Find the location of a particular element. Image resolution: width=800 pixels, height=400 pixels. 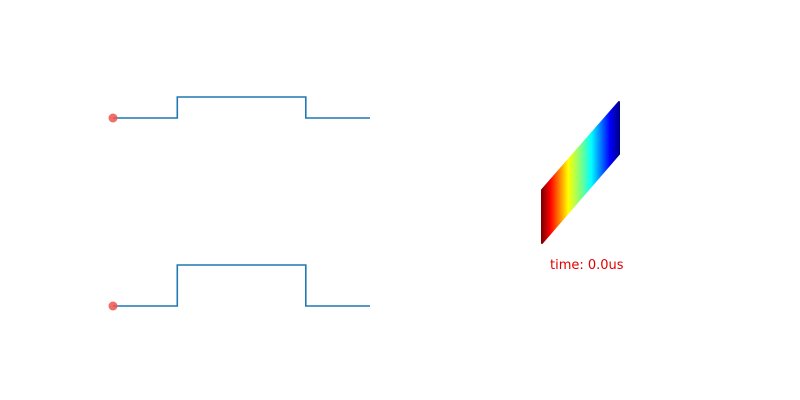

jet-parallelogram-plot: time: 0.0us is located at coordinates (582, 187).